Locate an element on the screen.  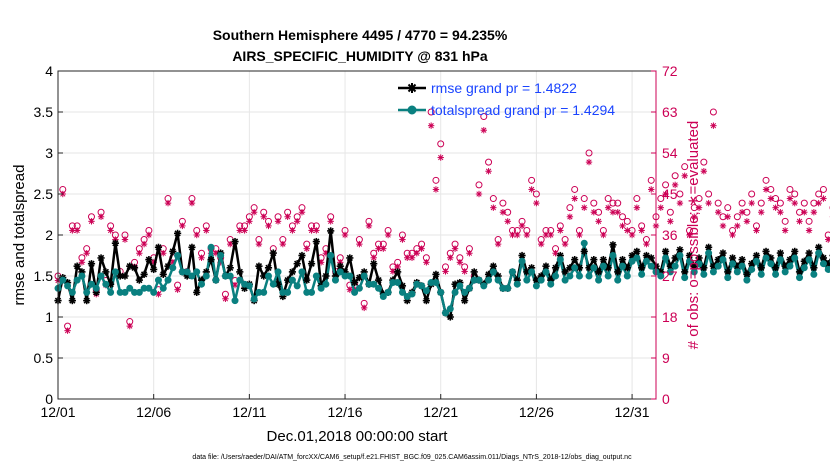
y-right-tick-label: 63 is located at coordinates (670, 112).